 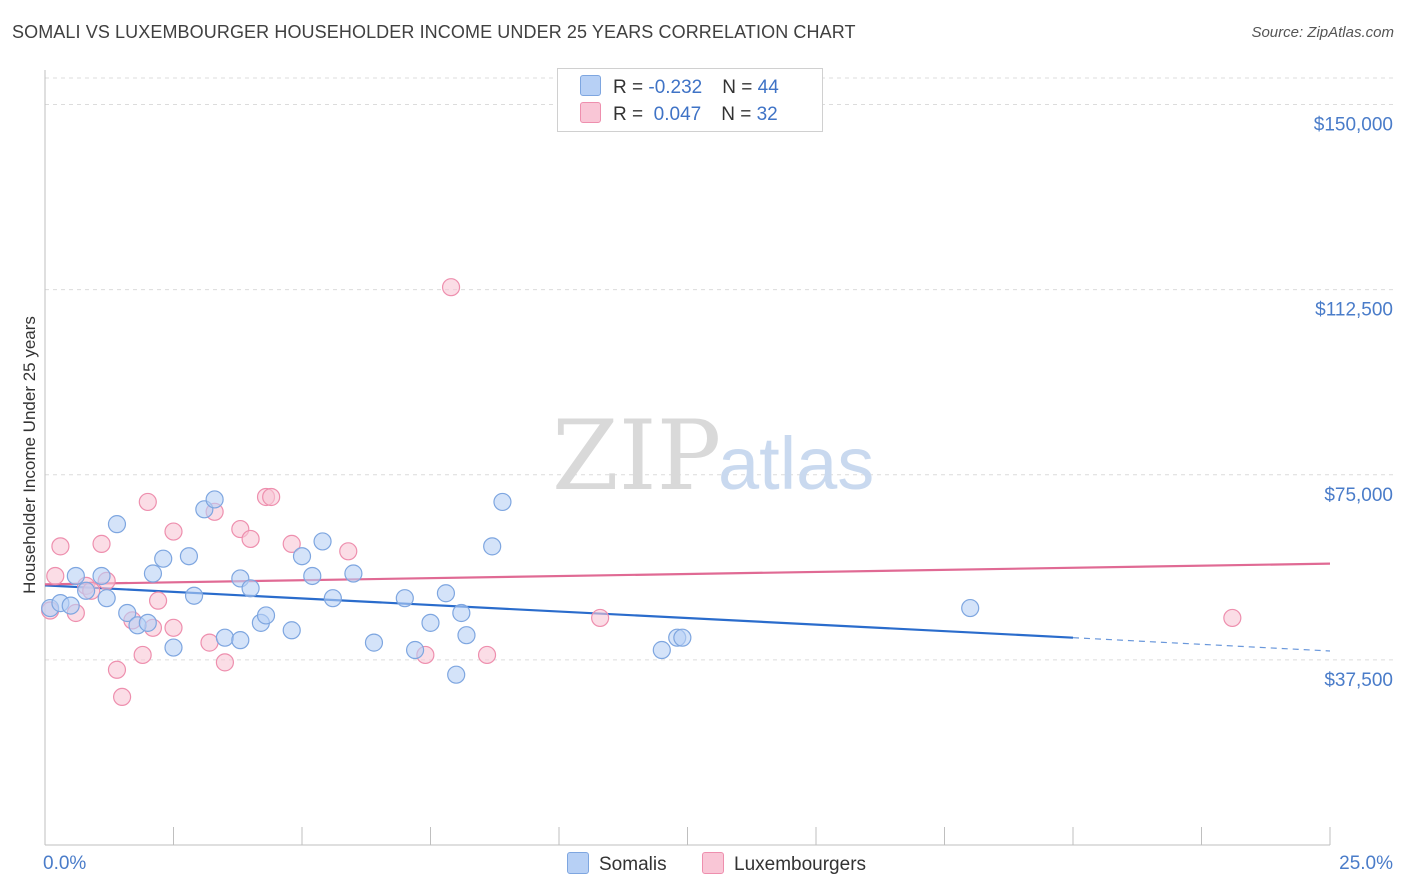 I want to click on bottom-legend-swatch-luxembourgers, so click(x=713, y=863).